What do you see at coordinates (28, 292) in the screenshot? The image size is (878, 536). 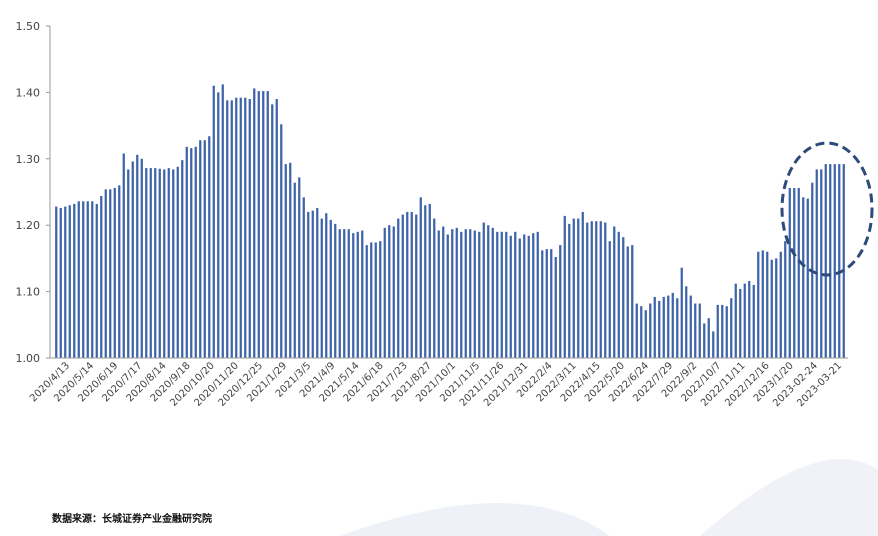 I see `y-tick-label: 1.10` at bounding box center [28, 292].